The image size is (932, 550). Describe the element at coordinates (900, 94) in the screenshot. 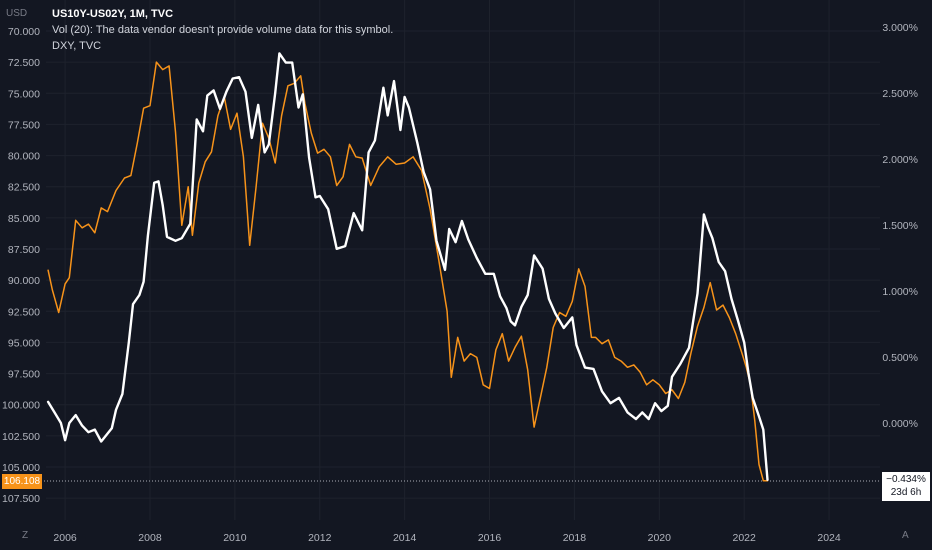

I see `right-tick-label: 2.500%` at that location.